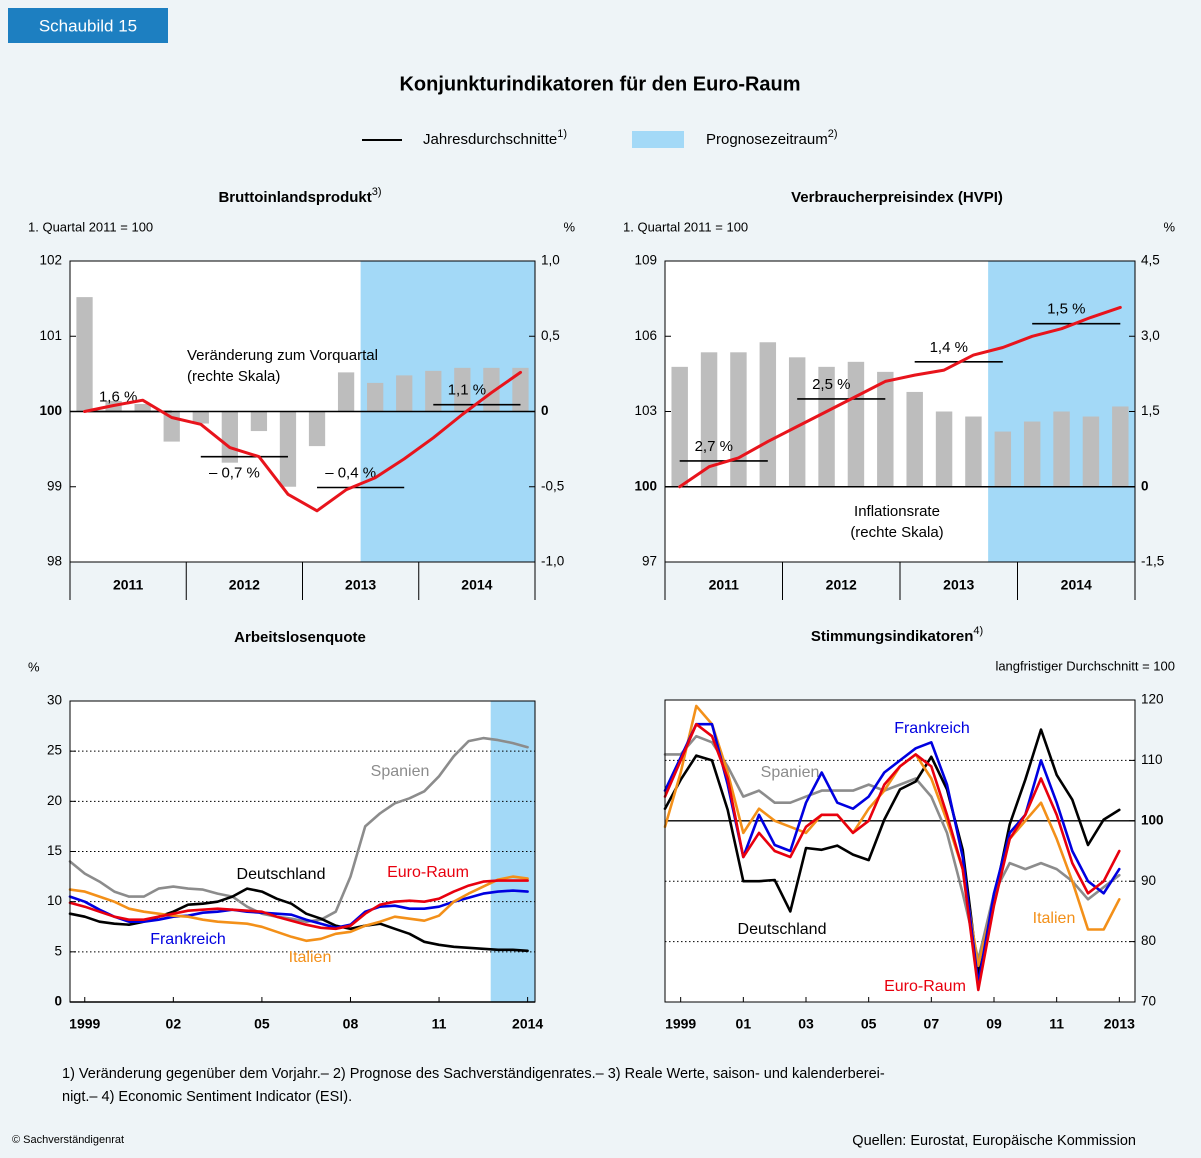 Image resolution: width=1201 pixels, height=1158 pixels. I want to click on series-label: Spanien, so click(790, 772).